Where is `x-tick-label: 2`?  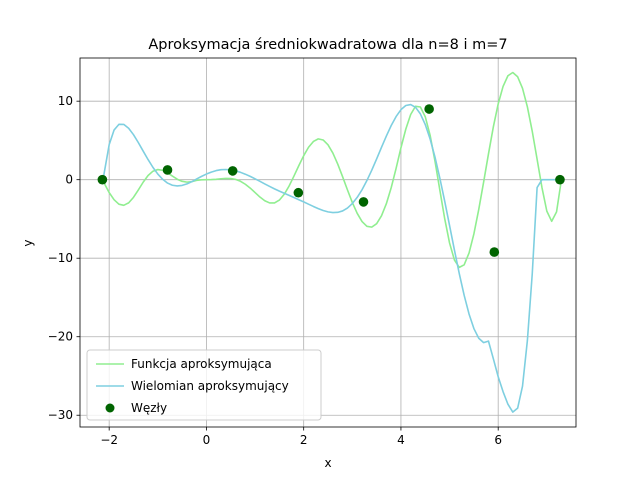 x-tick-label: 2 is located at coordinates (304, 440).